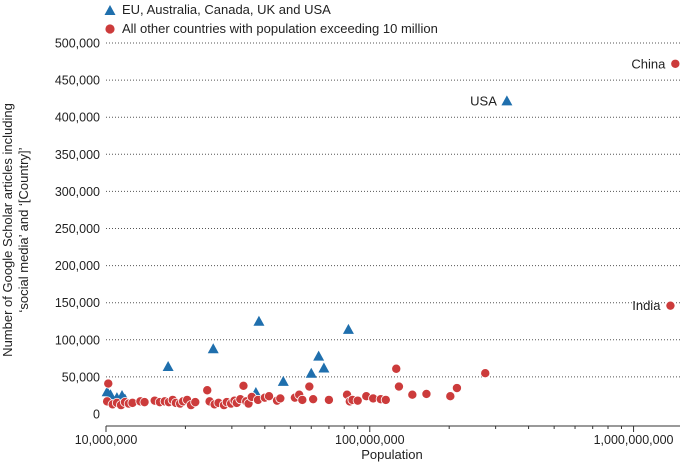 This screenshot has height=464, width=685. I want to click on legend-label-eu: EU, Australia, Canada, UK and USA, so click(226, 9).